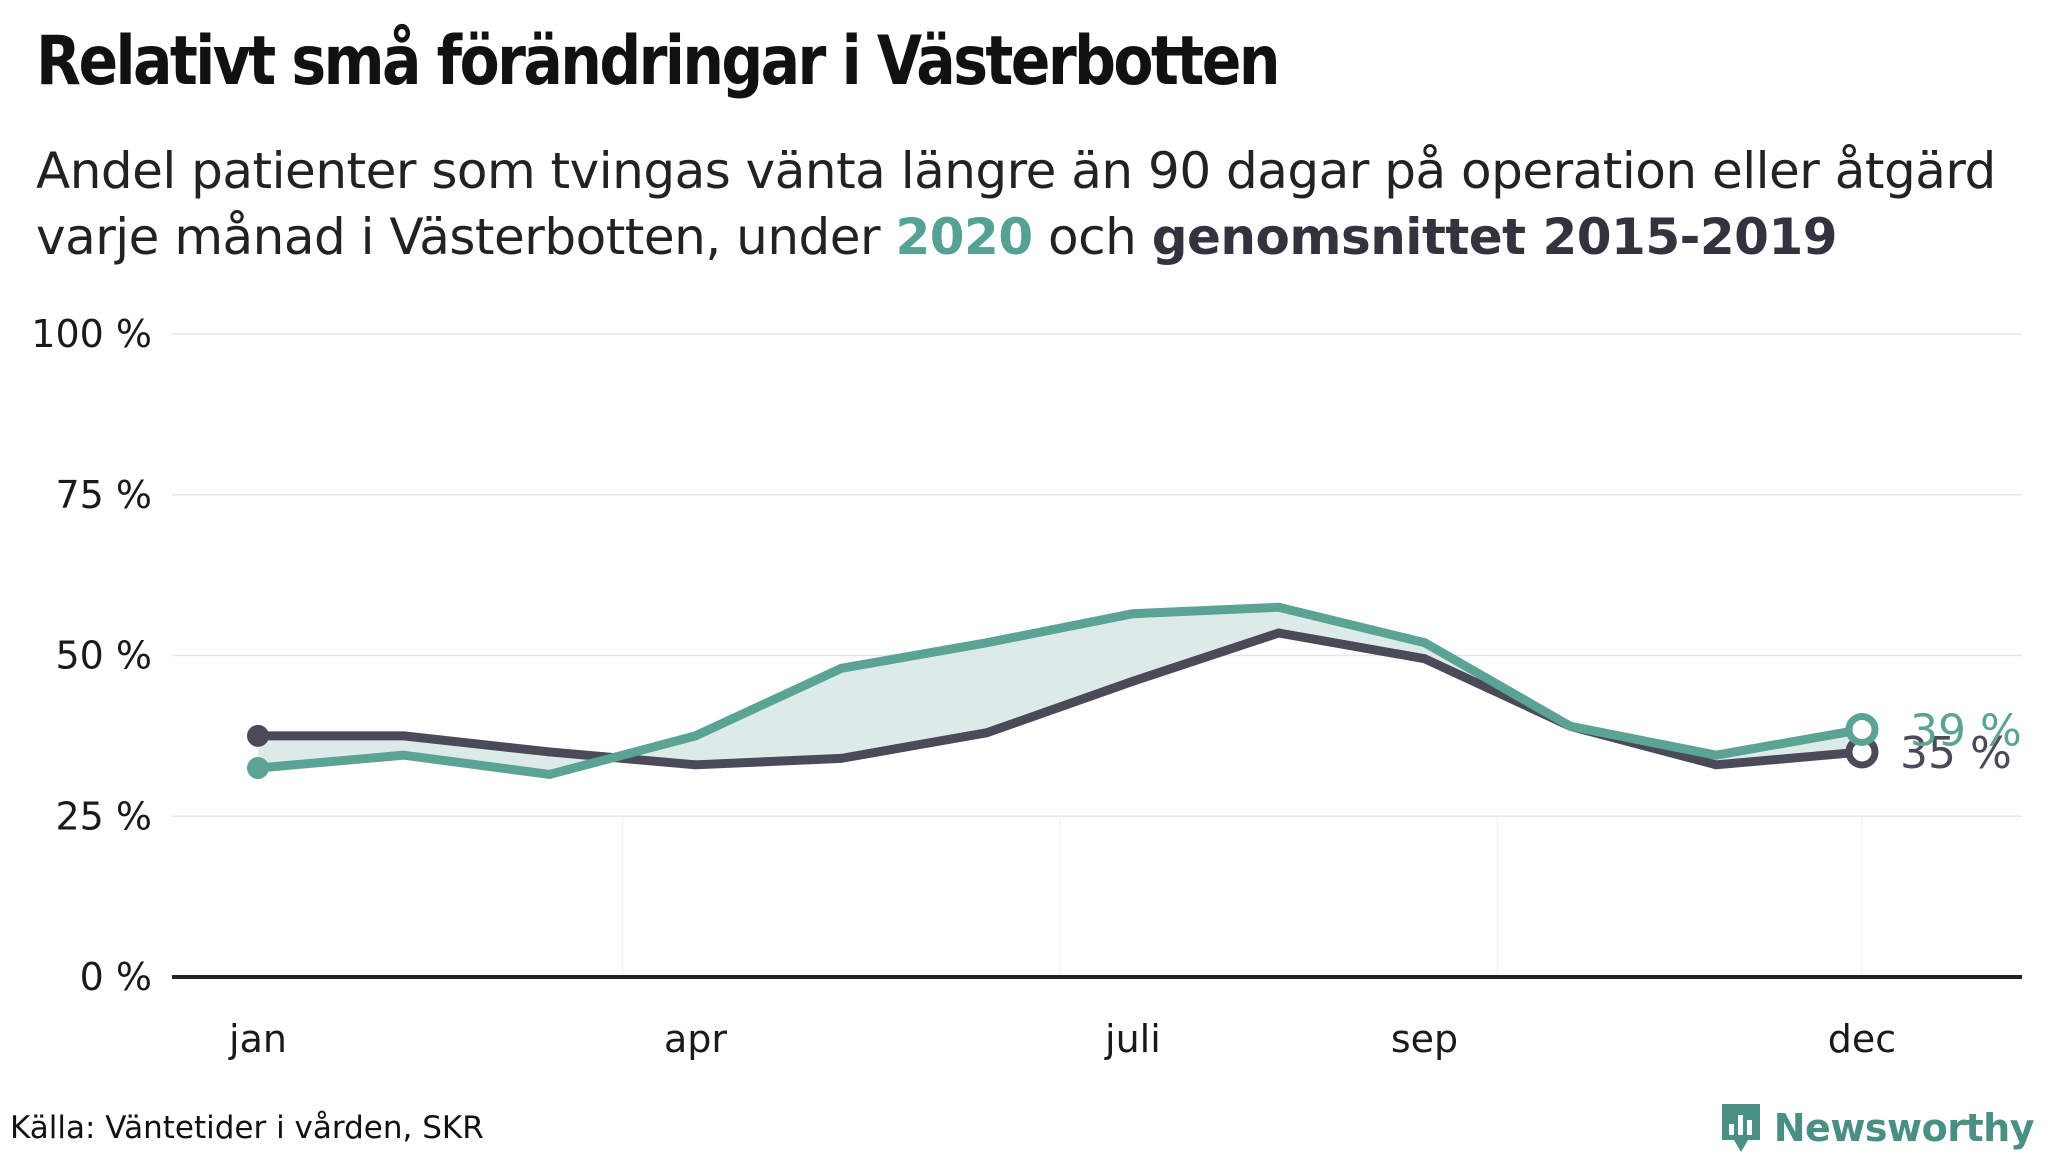  Describe the element at coordinates (257, 1039) in the screenshot. I see `x-tick-label: jan` at that location.